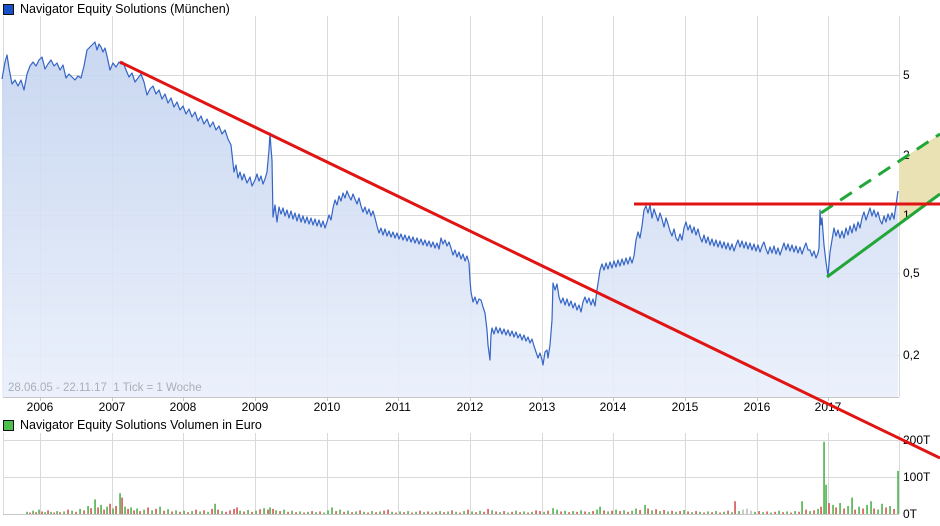  What do you see at coordinates (828, 407) in the screenshot?
I see `x-axis-year-label: 2017` at bounding box center [828, 407].